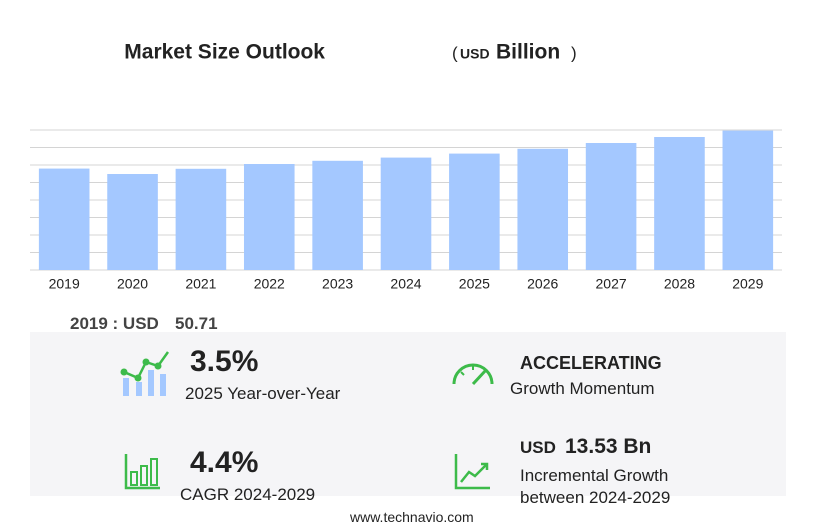 Image resolution: width=816 pixels, height=528 pixels. What do you see at coordinates (248, 494) in the screenshot?
I see `stat-label: CAGR 2024-2029` at bounding box center [248, 494].